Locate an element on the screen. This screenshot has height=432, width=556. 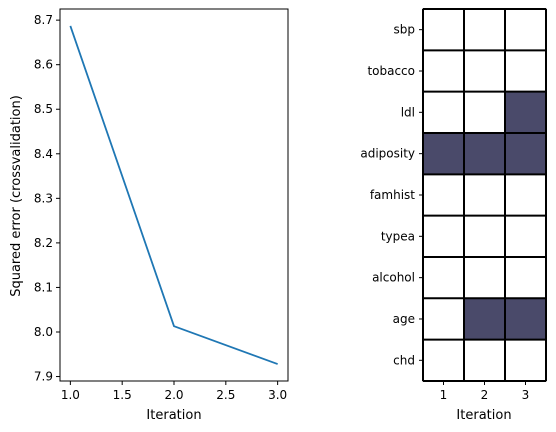
y-tick-label: 8.0 is located at coordinates (43, 332).